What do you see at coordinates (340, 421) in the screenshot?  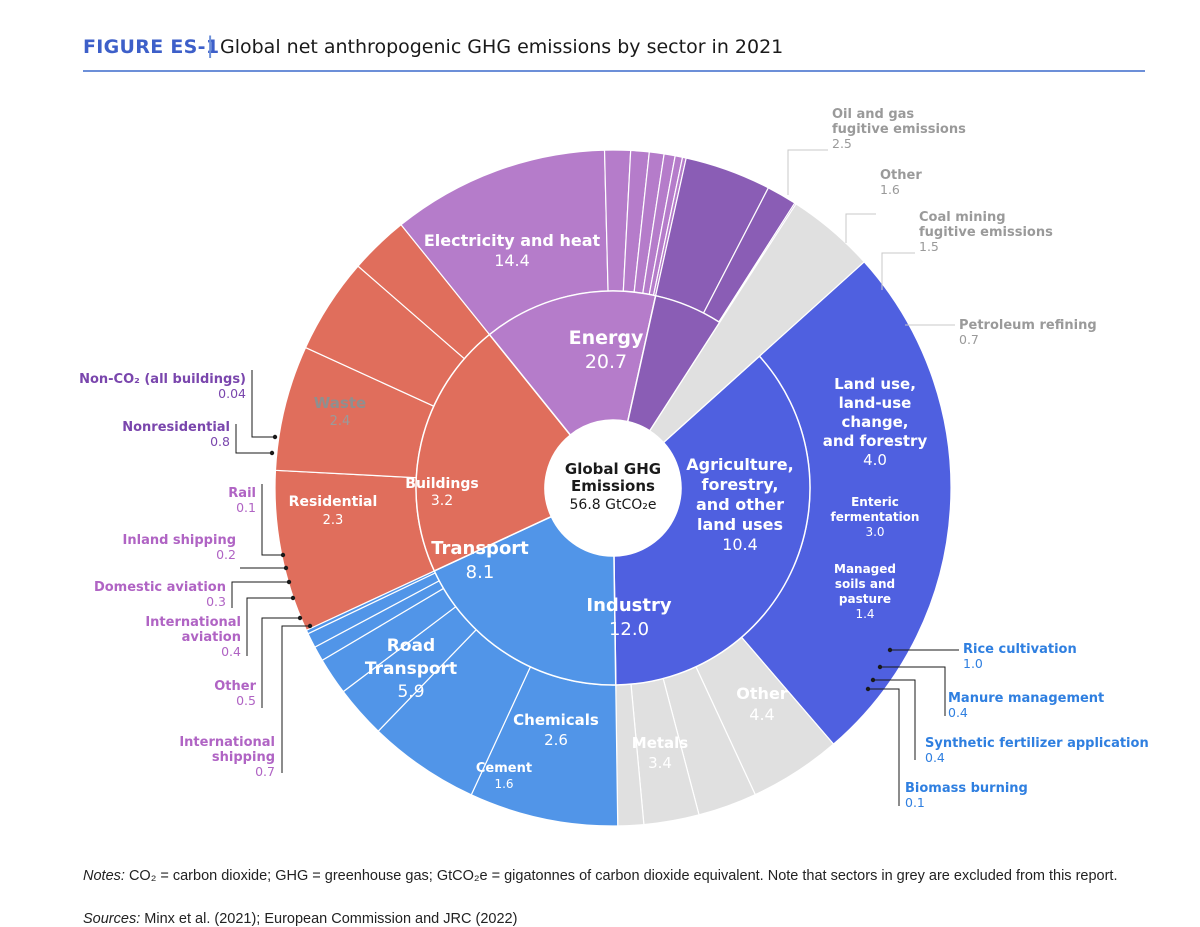 I see `inner-label-waste-value: 2.4` at bounding box center [340, 421].